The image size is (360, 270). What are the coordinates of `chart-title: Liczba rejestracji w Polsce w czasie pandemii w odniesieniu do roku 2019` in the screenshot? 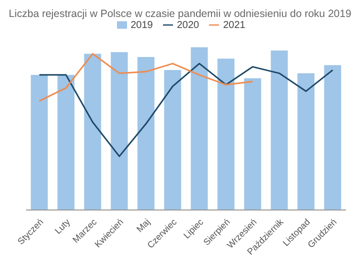 It's located at (180, 14).